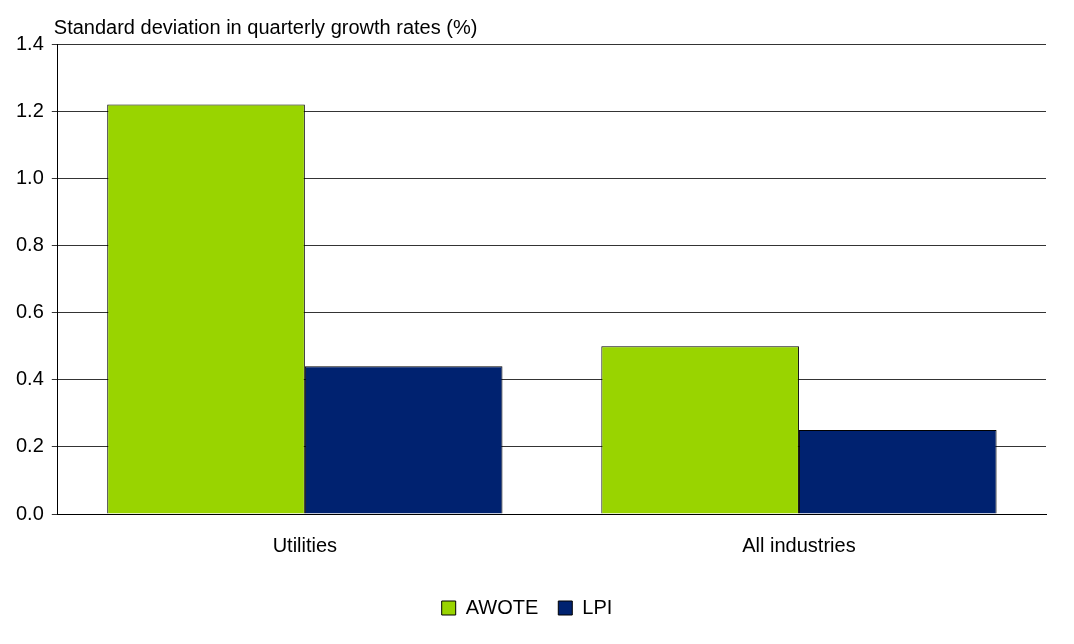 This screenshot has height=644, width=1074. What do you see at coordinates (29, 311) in the screenshot?
I see `y-tick-label: 0.6` at bounding box center [29, 311].